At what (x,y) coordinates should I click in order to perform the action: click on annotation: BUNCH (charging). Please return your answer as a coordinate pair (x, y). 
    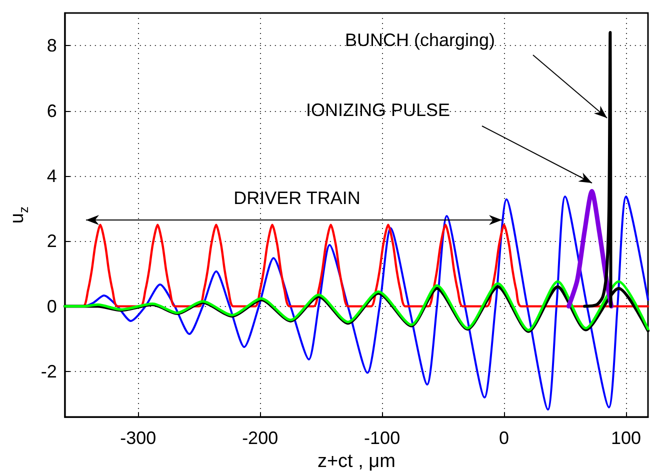
    Looking at the image, I should click on (420, 40).